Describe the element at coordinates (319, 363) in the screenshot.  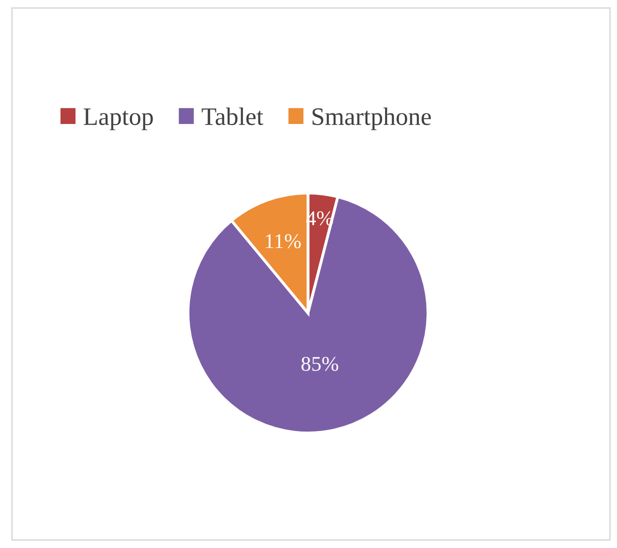
I see `data-label: 85%` at that location.